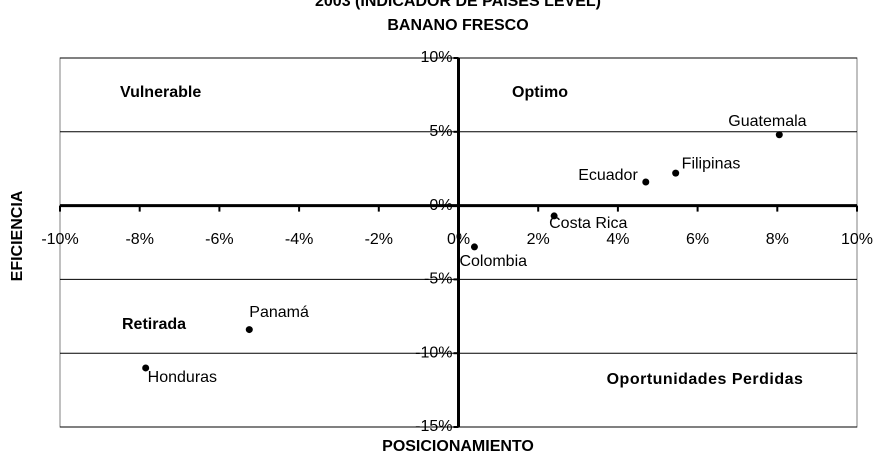  I want to click on quadrant-label-box: Oportunidades Perdidas, so click(705, 379).